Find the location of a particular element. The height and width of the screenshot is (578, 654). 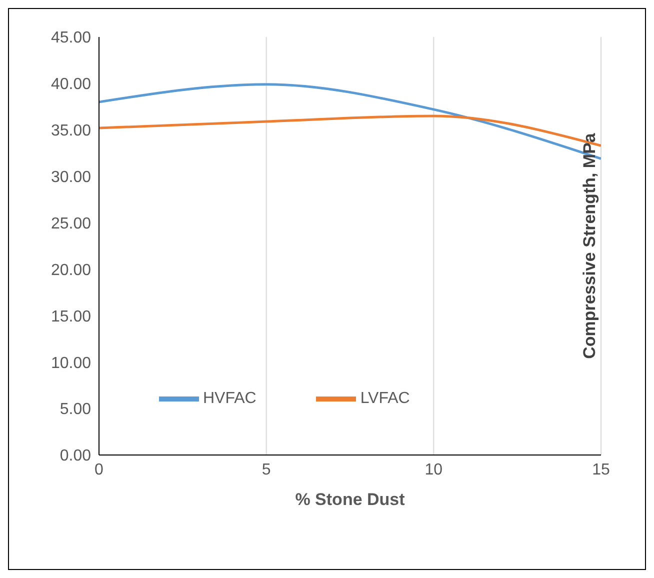

x-tick-label: 0 is located at coordinates (99, 469).